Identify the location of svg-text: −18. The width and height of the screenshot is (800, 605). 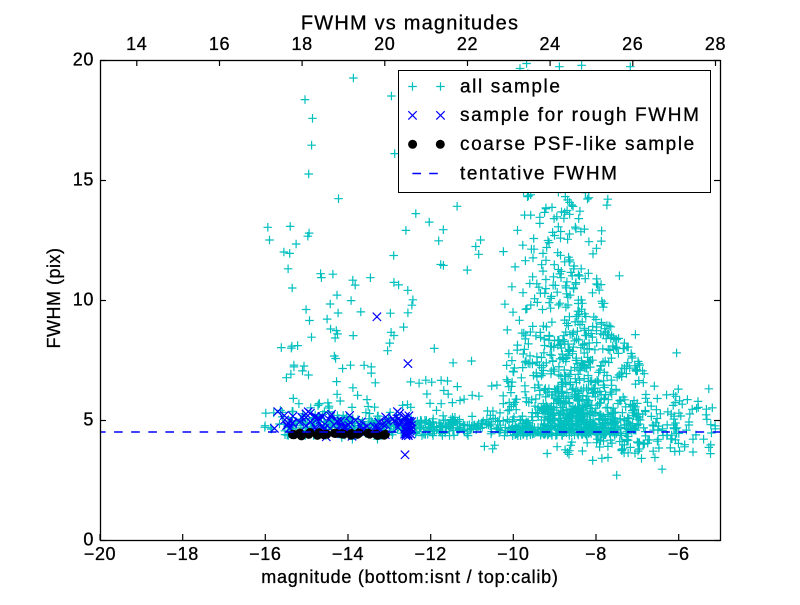
(183, 554).